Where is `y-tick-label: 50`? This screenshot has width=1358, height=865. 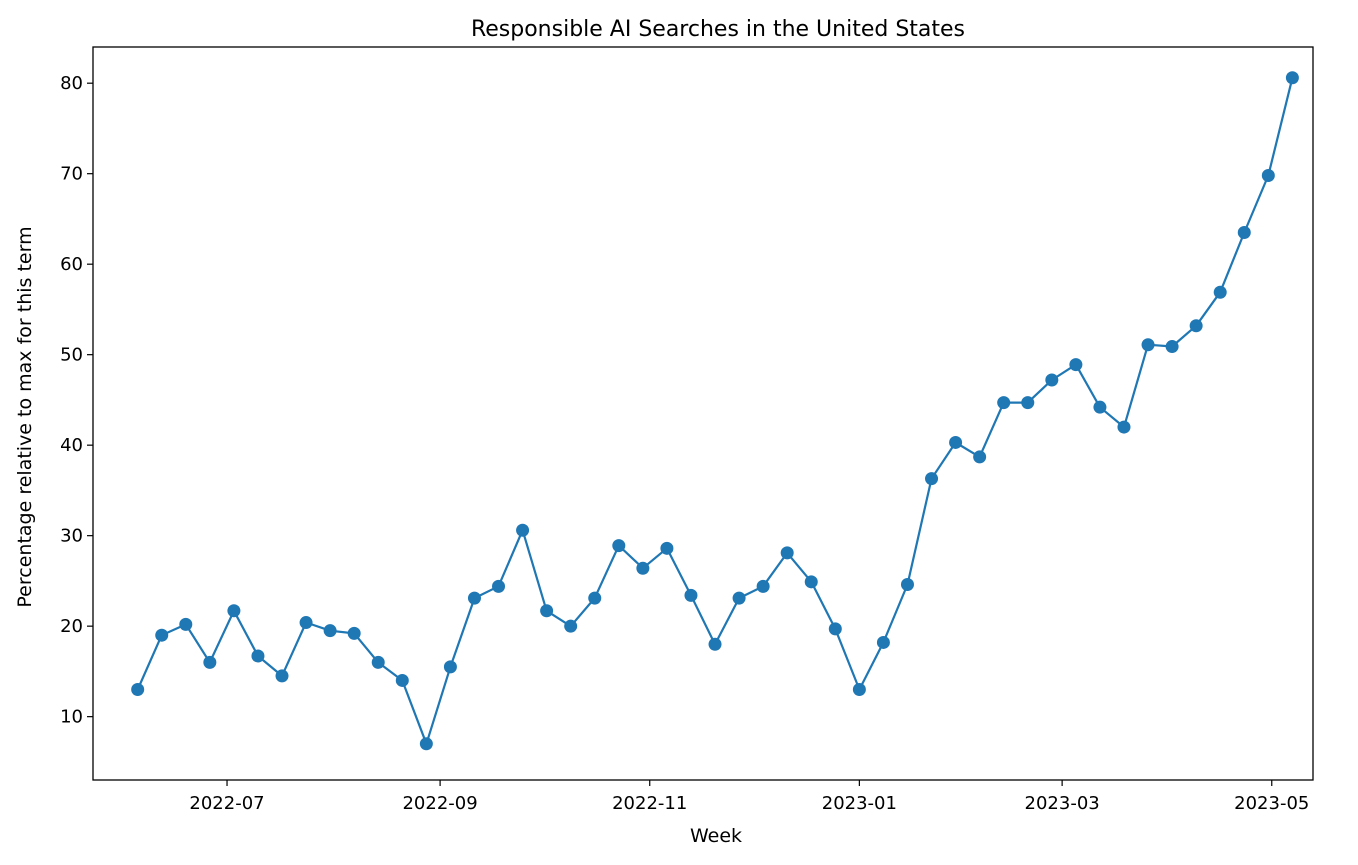
y-tick-label: 50 is located at coordinates (71, 355).